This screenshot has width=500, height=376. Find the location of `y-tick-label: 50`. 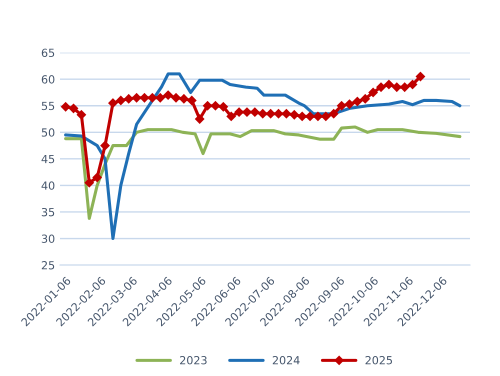

y-tick-label: 50 is located at coordinates (48, 132).